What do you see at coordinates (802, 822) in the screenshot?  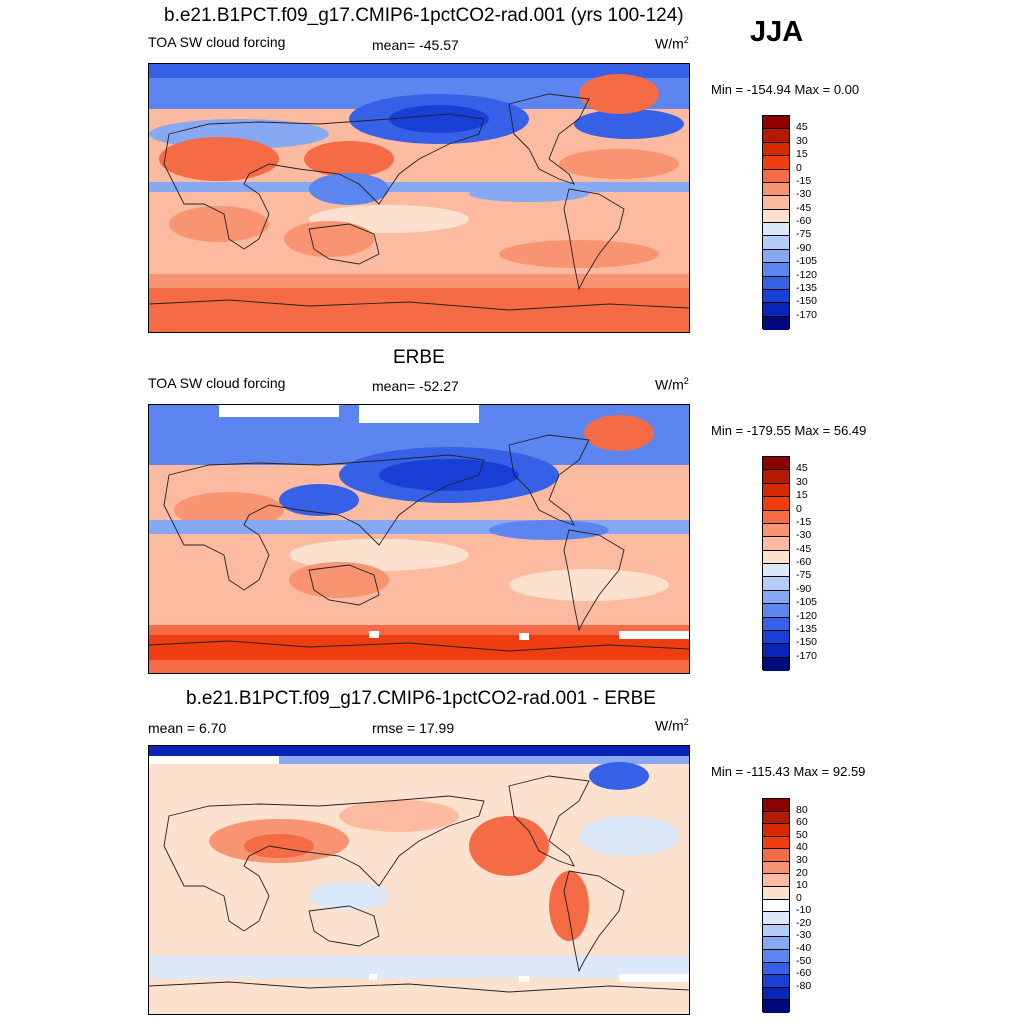 I see `colorbar-label: 60` at bounding box center [802, 822].